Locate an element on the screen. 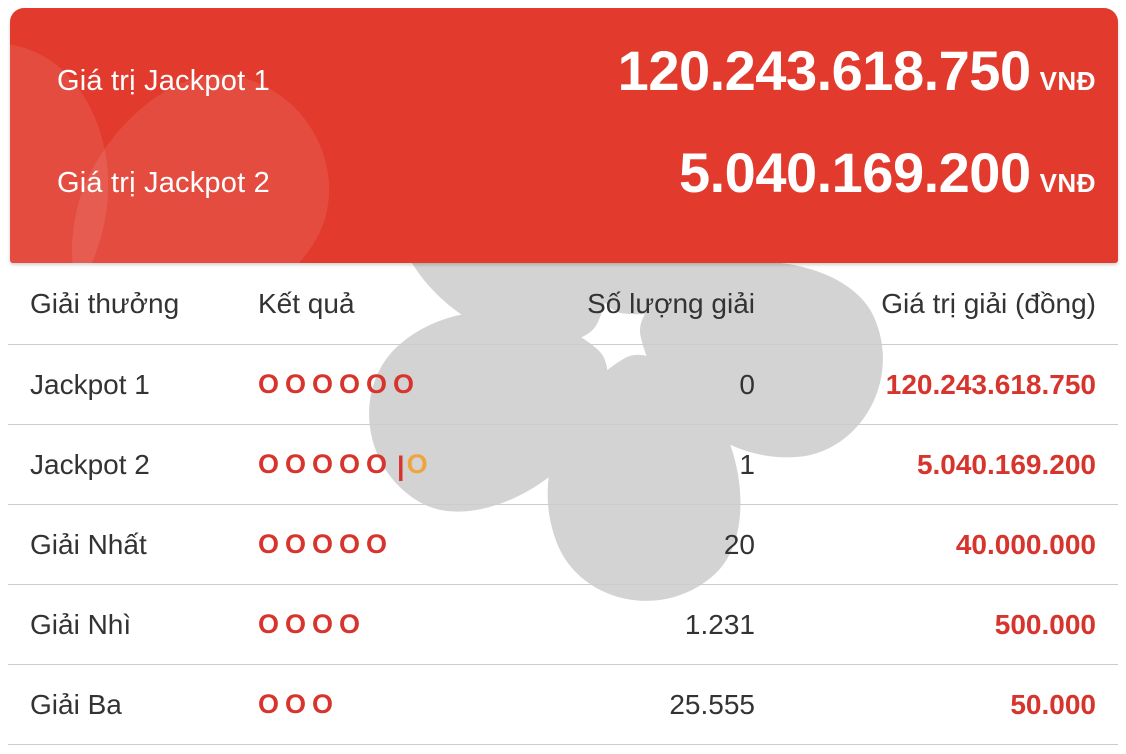 This screenshot has height=754, width=1126. result-balls: OOOOO is located at coordinates (398, 544).